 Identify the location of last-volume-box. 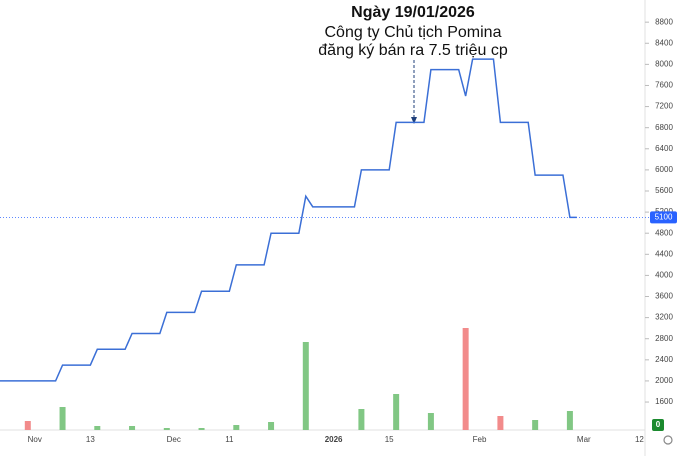
(658, 425).